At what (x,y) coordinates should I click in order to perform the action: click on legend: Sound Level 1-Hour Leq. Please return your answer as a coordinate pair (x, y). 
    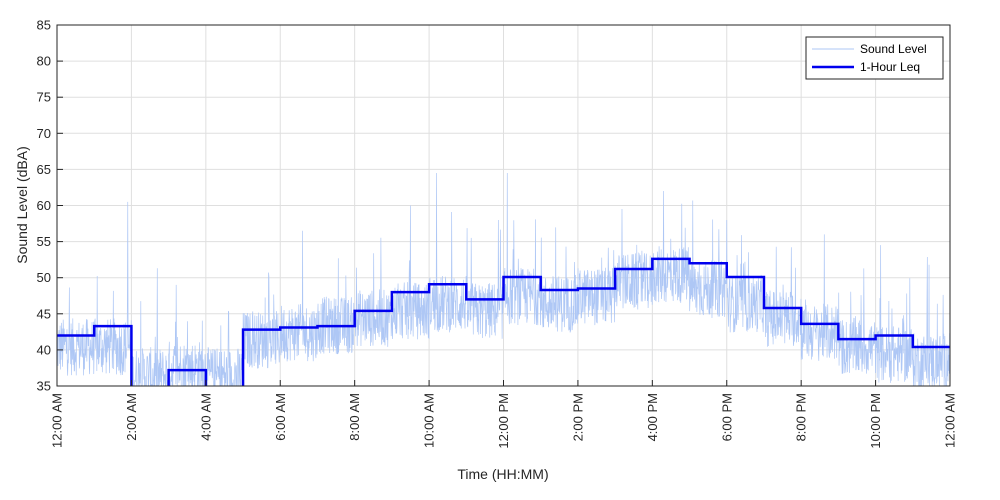
    Looking at the image, I should click on (874, 58).